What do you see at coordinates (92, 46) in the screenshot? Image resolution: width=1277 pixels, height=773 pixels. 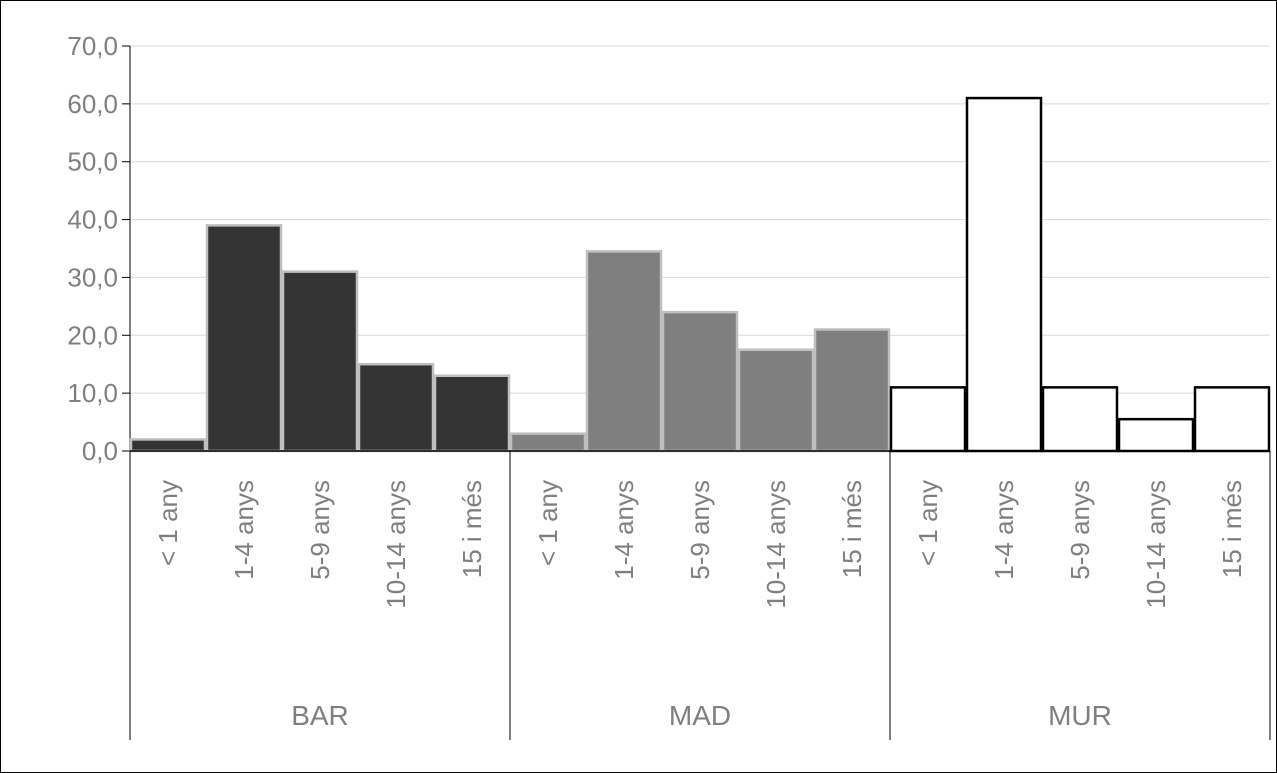 I see `y-tick-label: 70,0` at bounding box center [92, 46].